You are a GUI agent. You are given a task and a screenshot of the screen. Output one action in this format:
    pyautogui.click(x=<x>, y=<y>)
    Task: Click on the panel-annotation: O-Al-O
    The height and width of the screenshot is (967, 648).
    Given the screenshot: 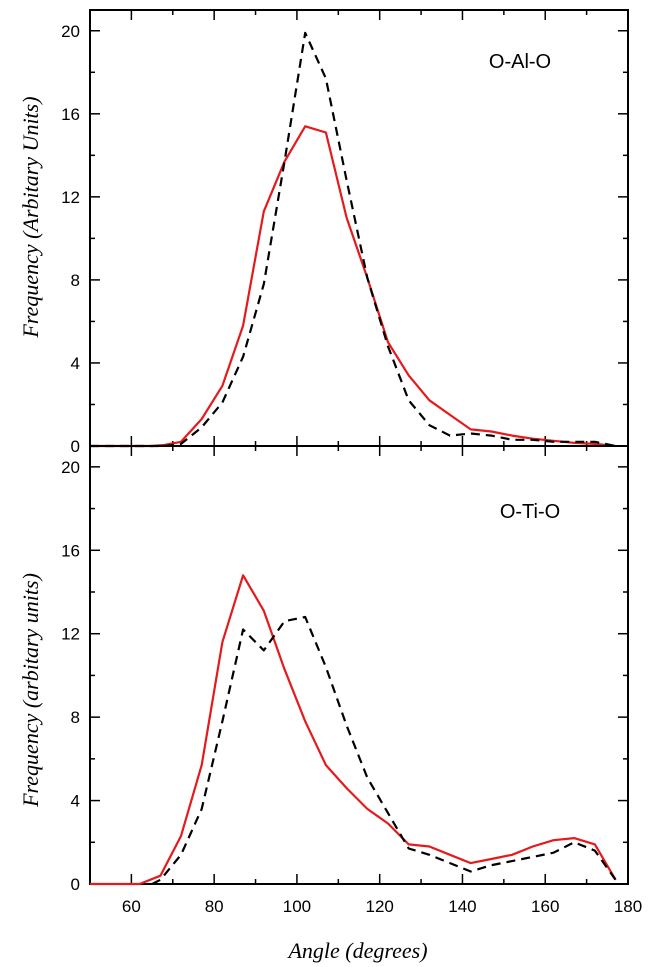 What is the action you would take?
    pyautogui.click(x=520, y=62)
    